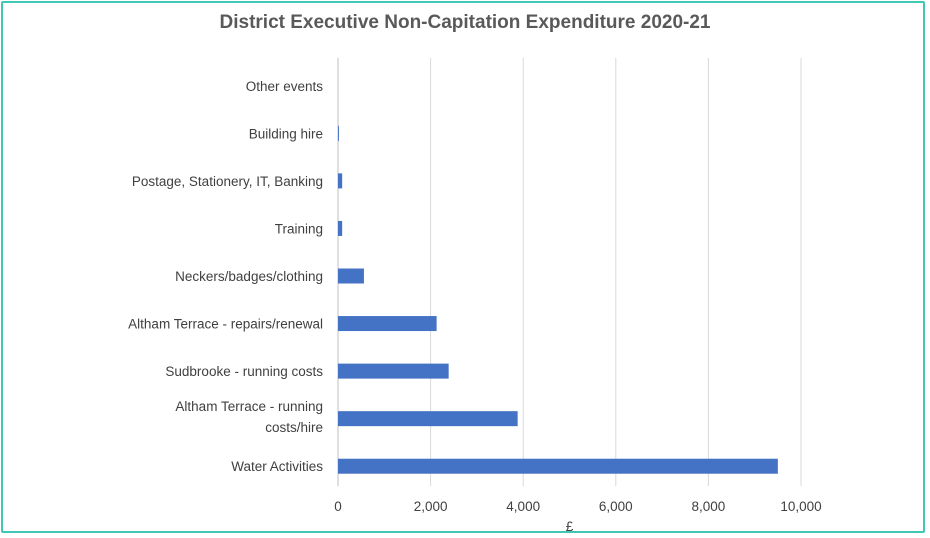 The height and width of the screenshot is (538, 930). I want to click on x-tick-label: 6,000, so click(616, 506).